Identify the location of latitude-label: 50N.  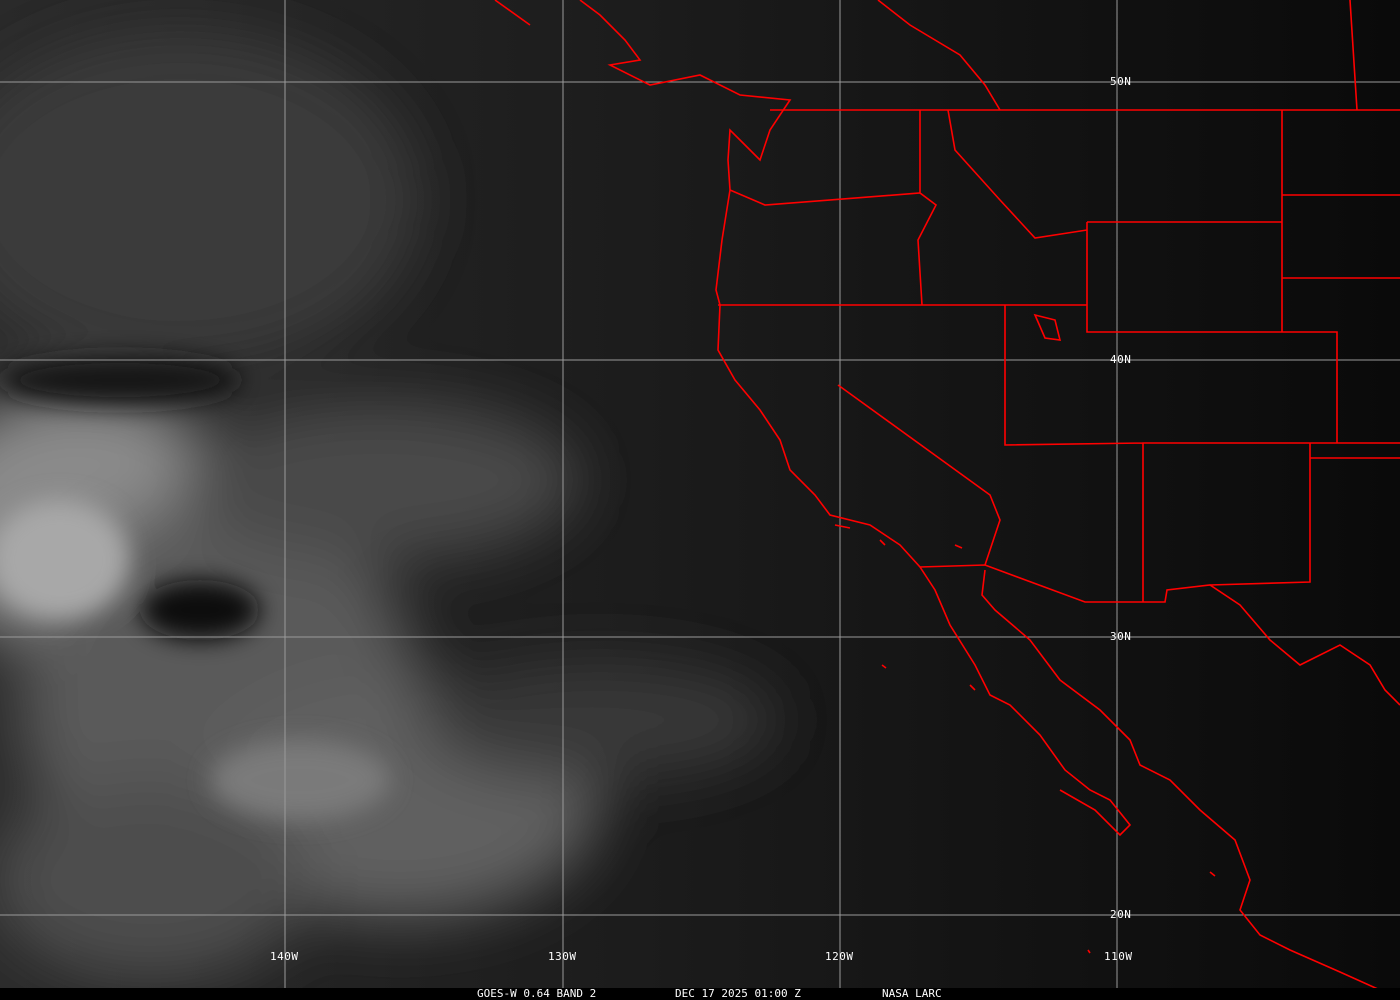
(1121, 81).